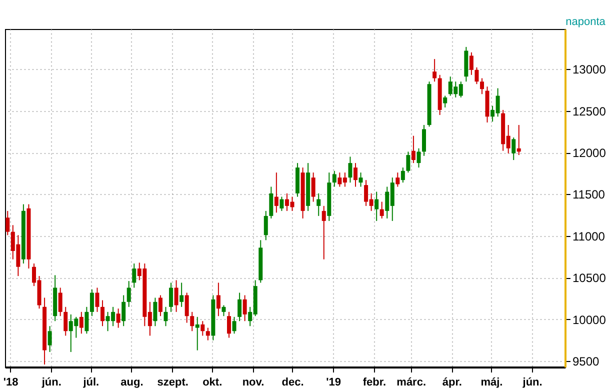 The width and height of the screenshot is (612, 392). I want to click on x-tick-label: '18, so click(10, 382).